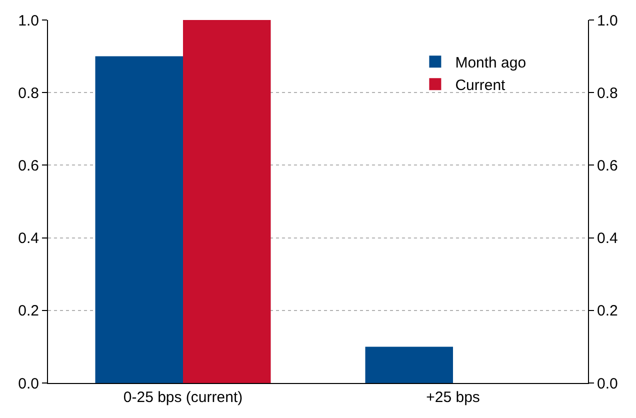 The image size is (636, 418). What do you see at coordinates (607, 165) in the screenshot?
I see `y2-tick-label: 0.6` at bounding box center [607, 165].